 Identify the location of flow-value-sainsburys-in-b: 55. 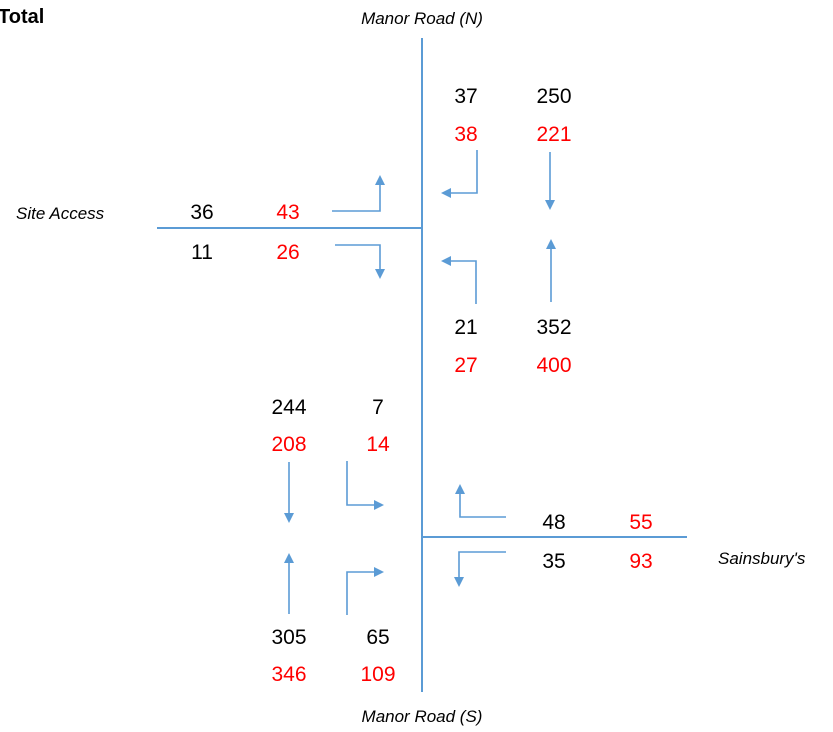
(640, 522).